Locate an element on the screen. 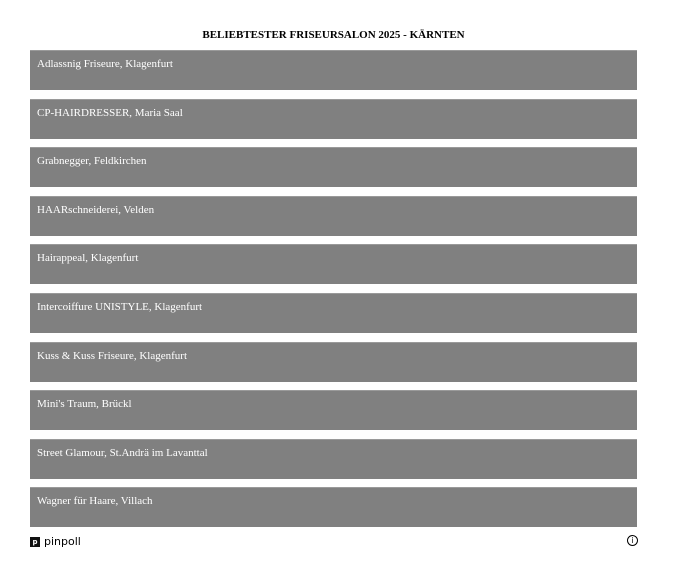  poll-option: Street Glamour, St.Andrä im Lavanttal is located at coordinates (333, 458).